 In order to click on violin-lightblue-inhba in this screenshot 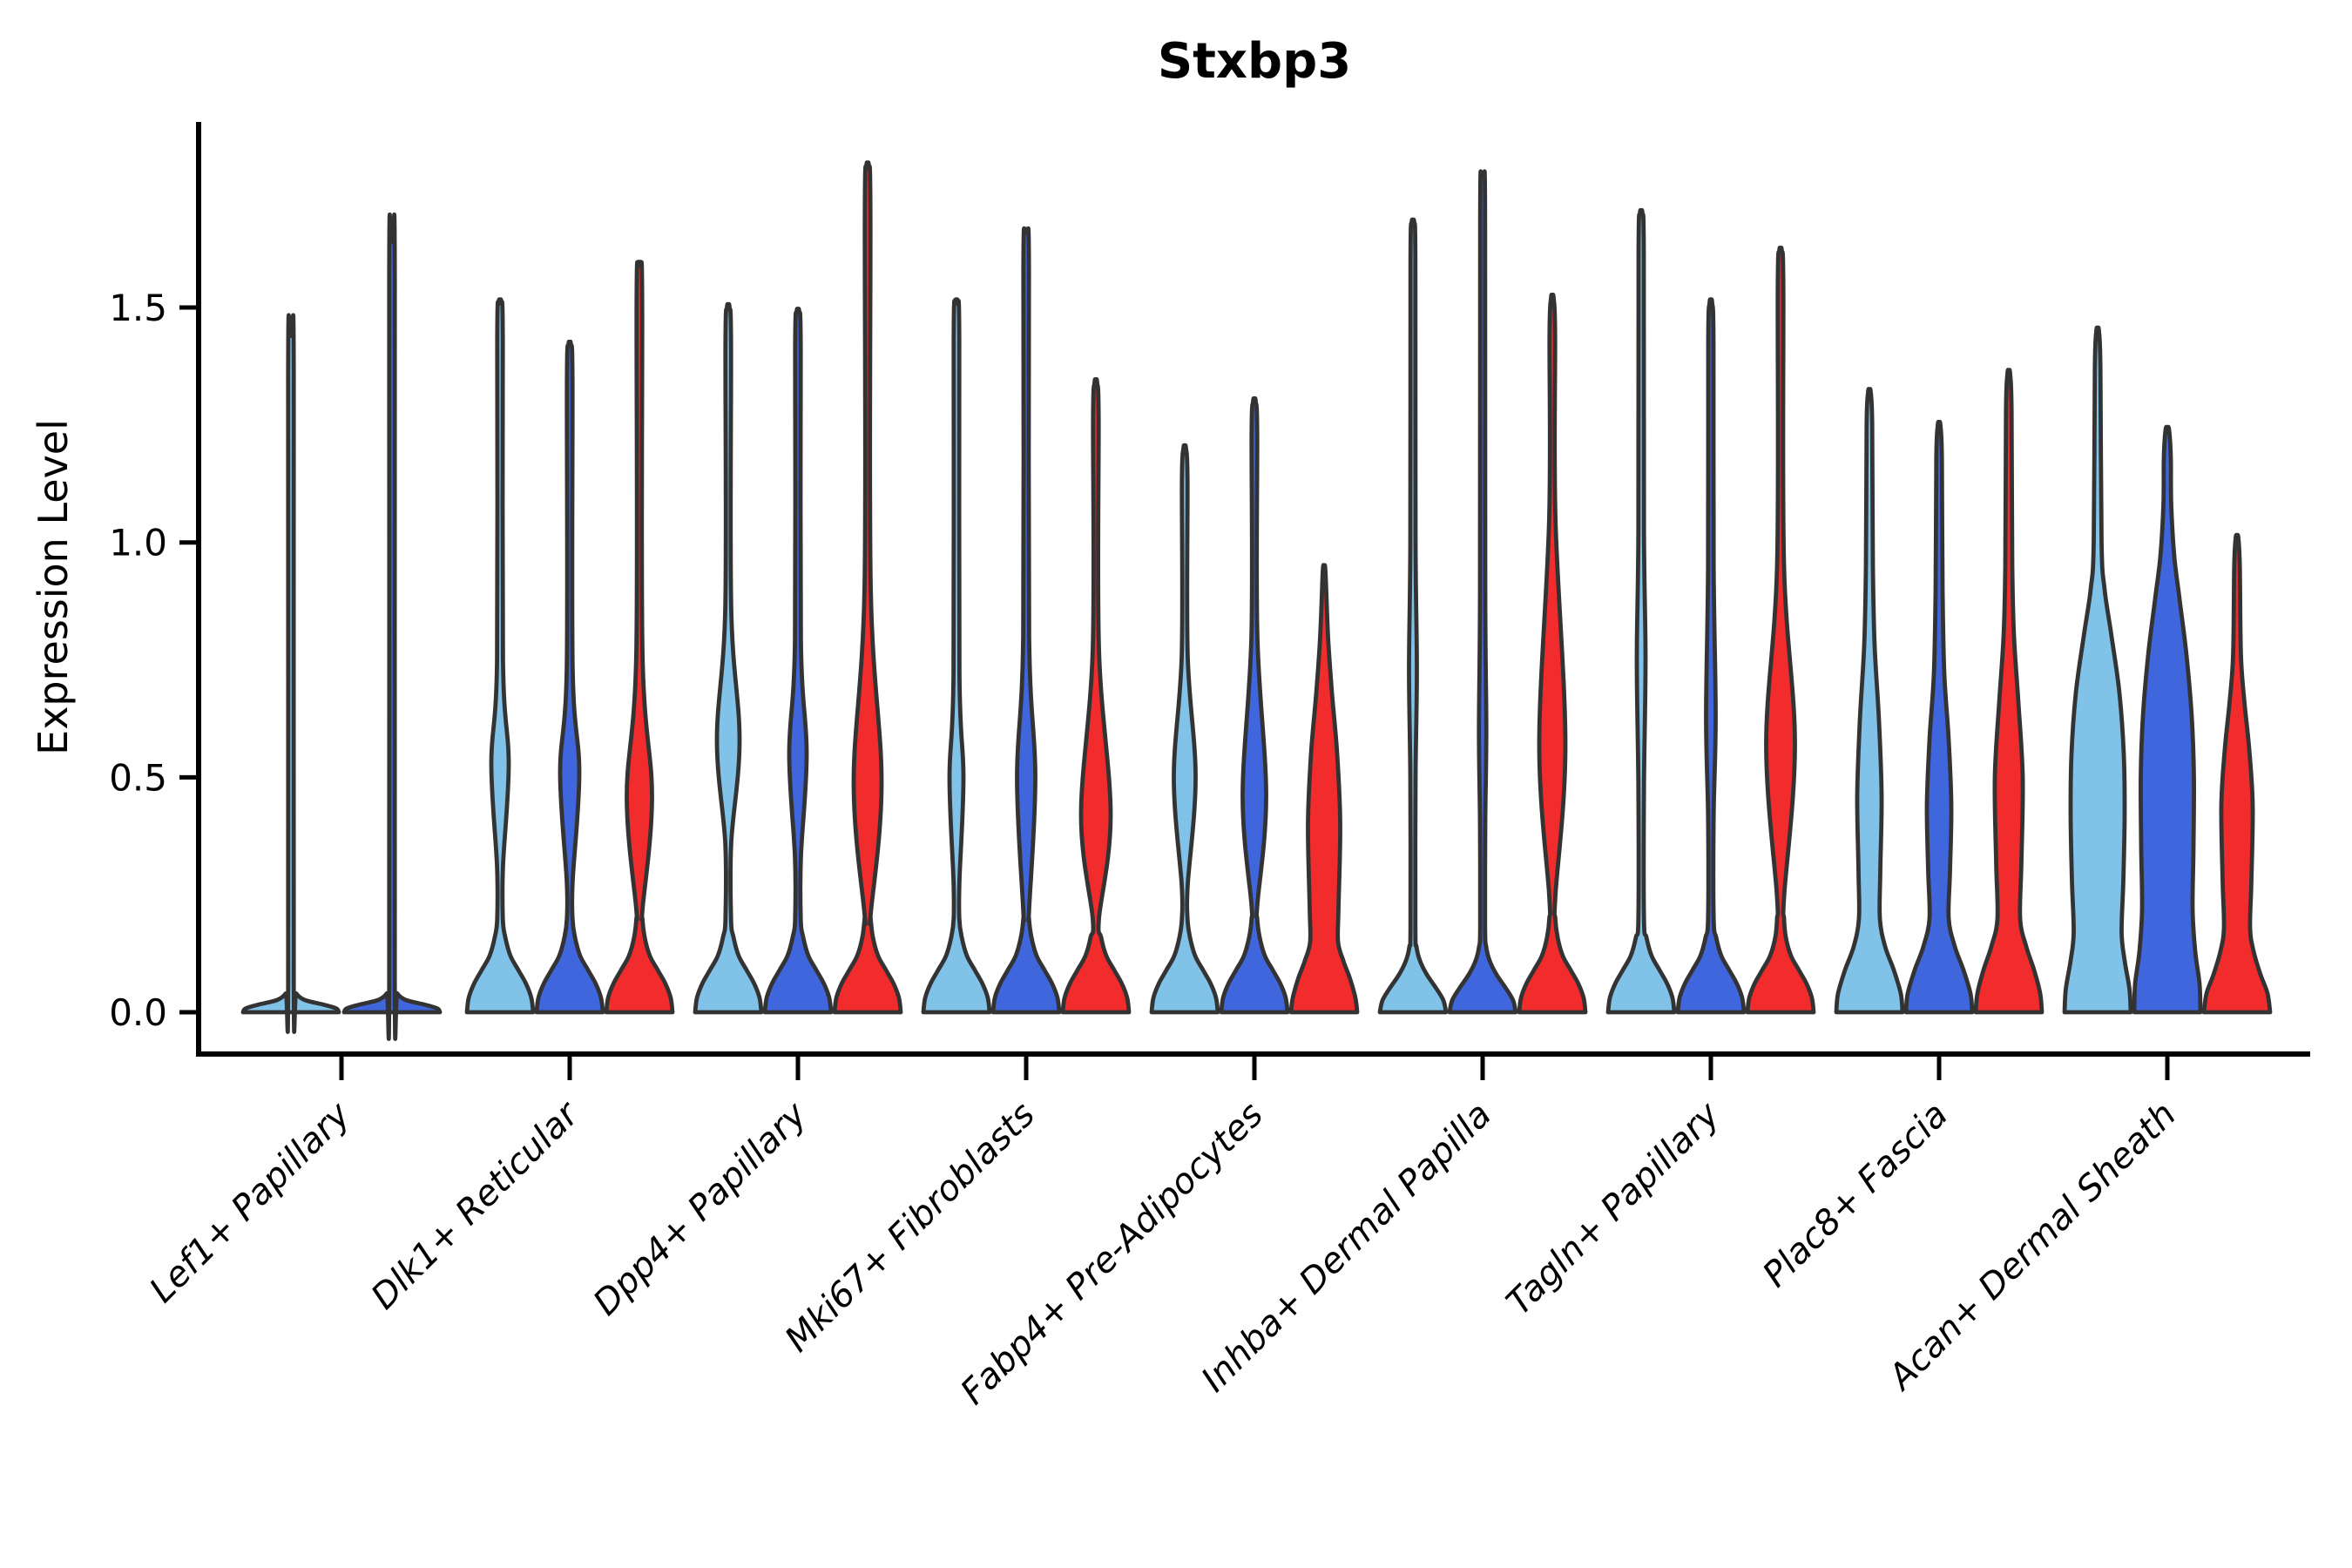, I will do `click(1413, 616)`.